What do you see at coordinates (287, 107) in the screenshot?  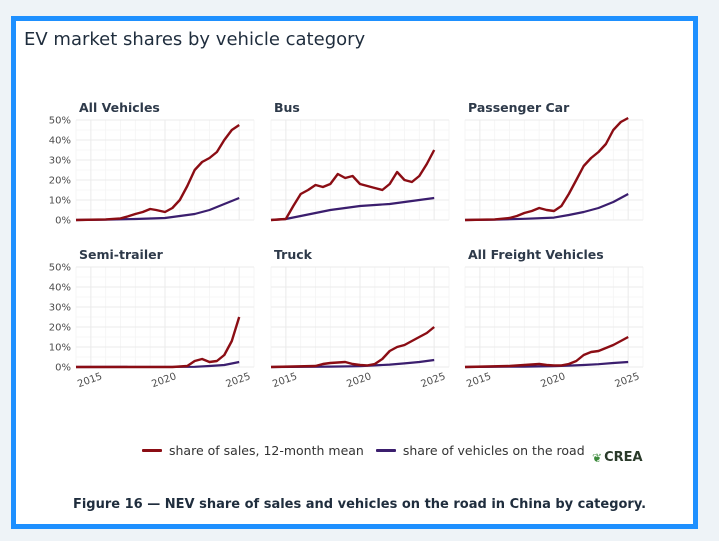 I see `panel-title: Bus` at bounding box center [287, 107].